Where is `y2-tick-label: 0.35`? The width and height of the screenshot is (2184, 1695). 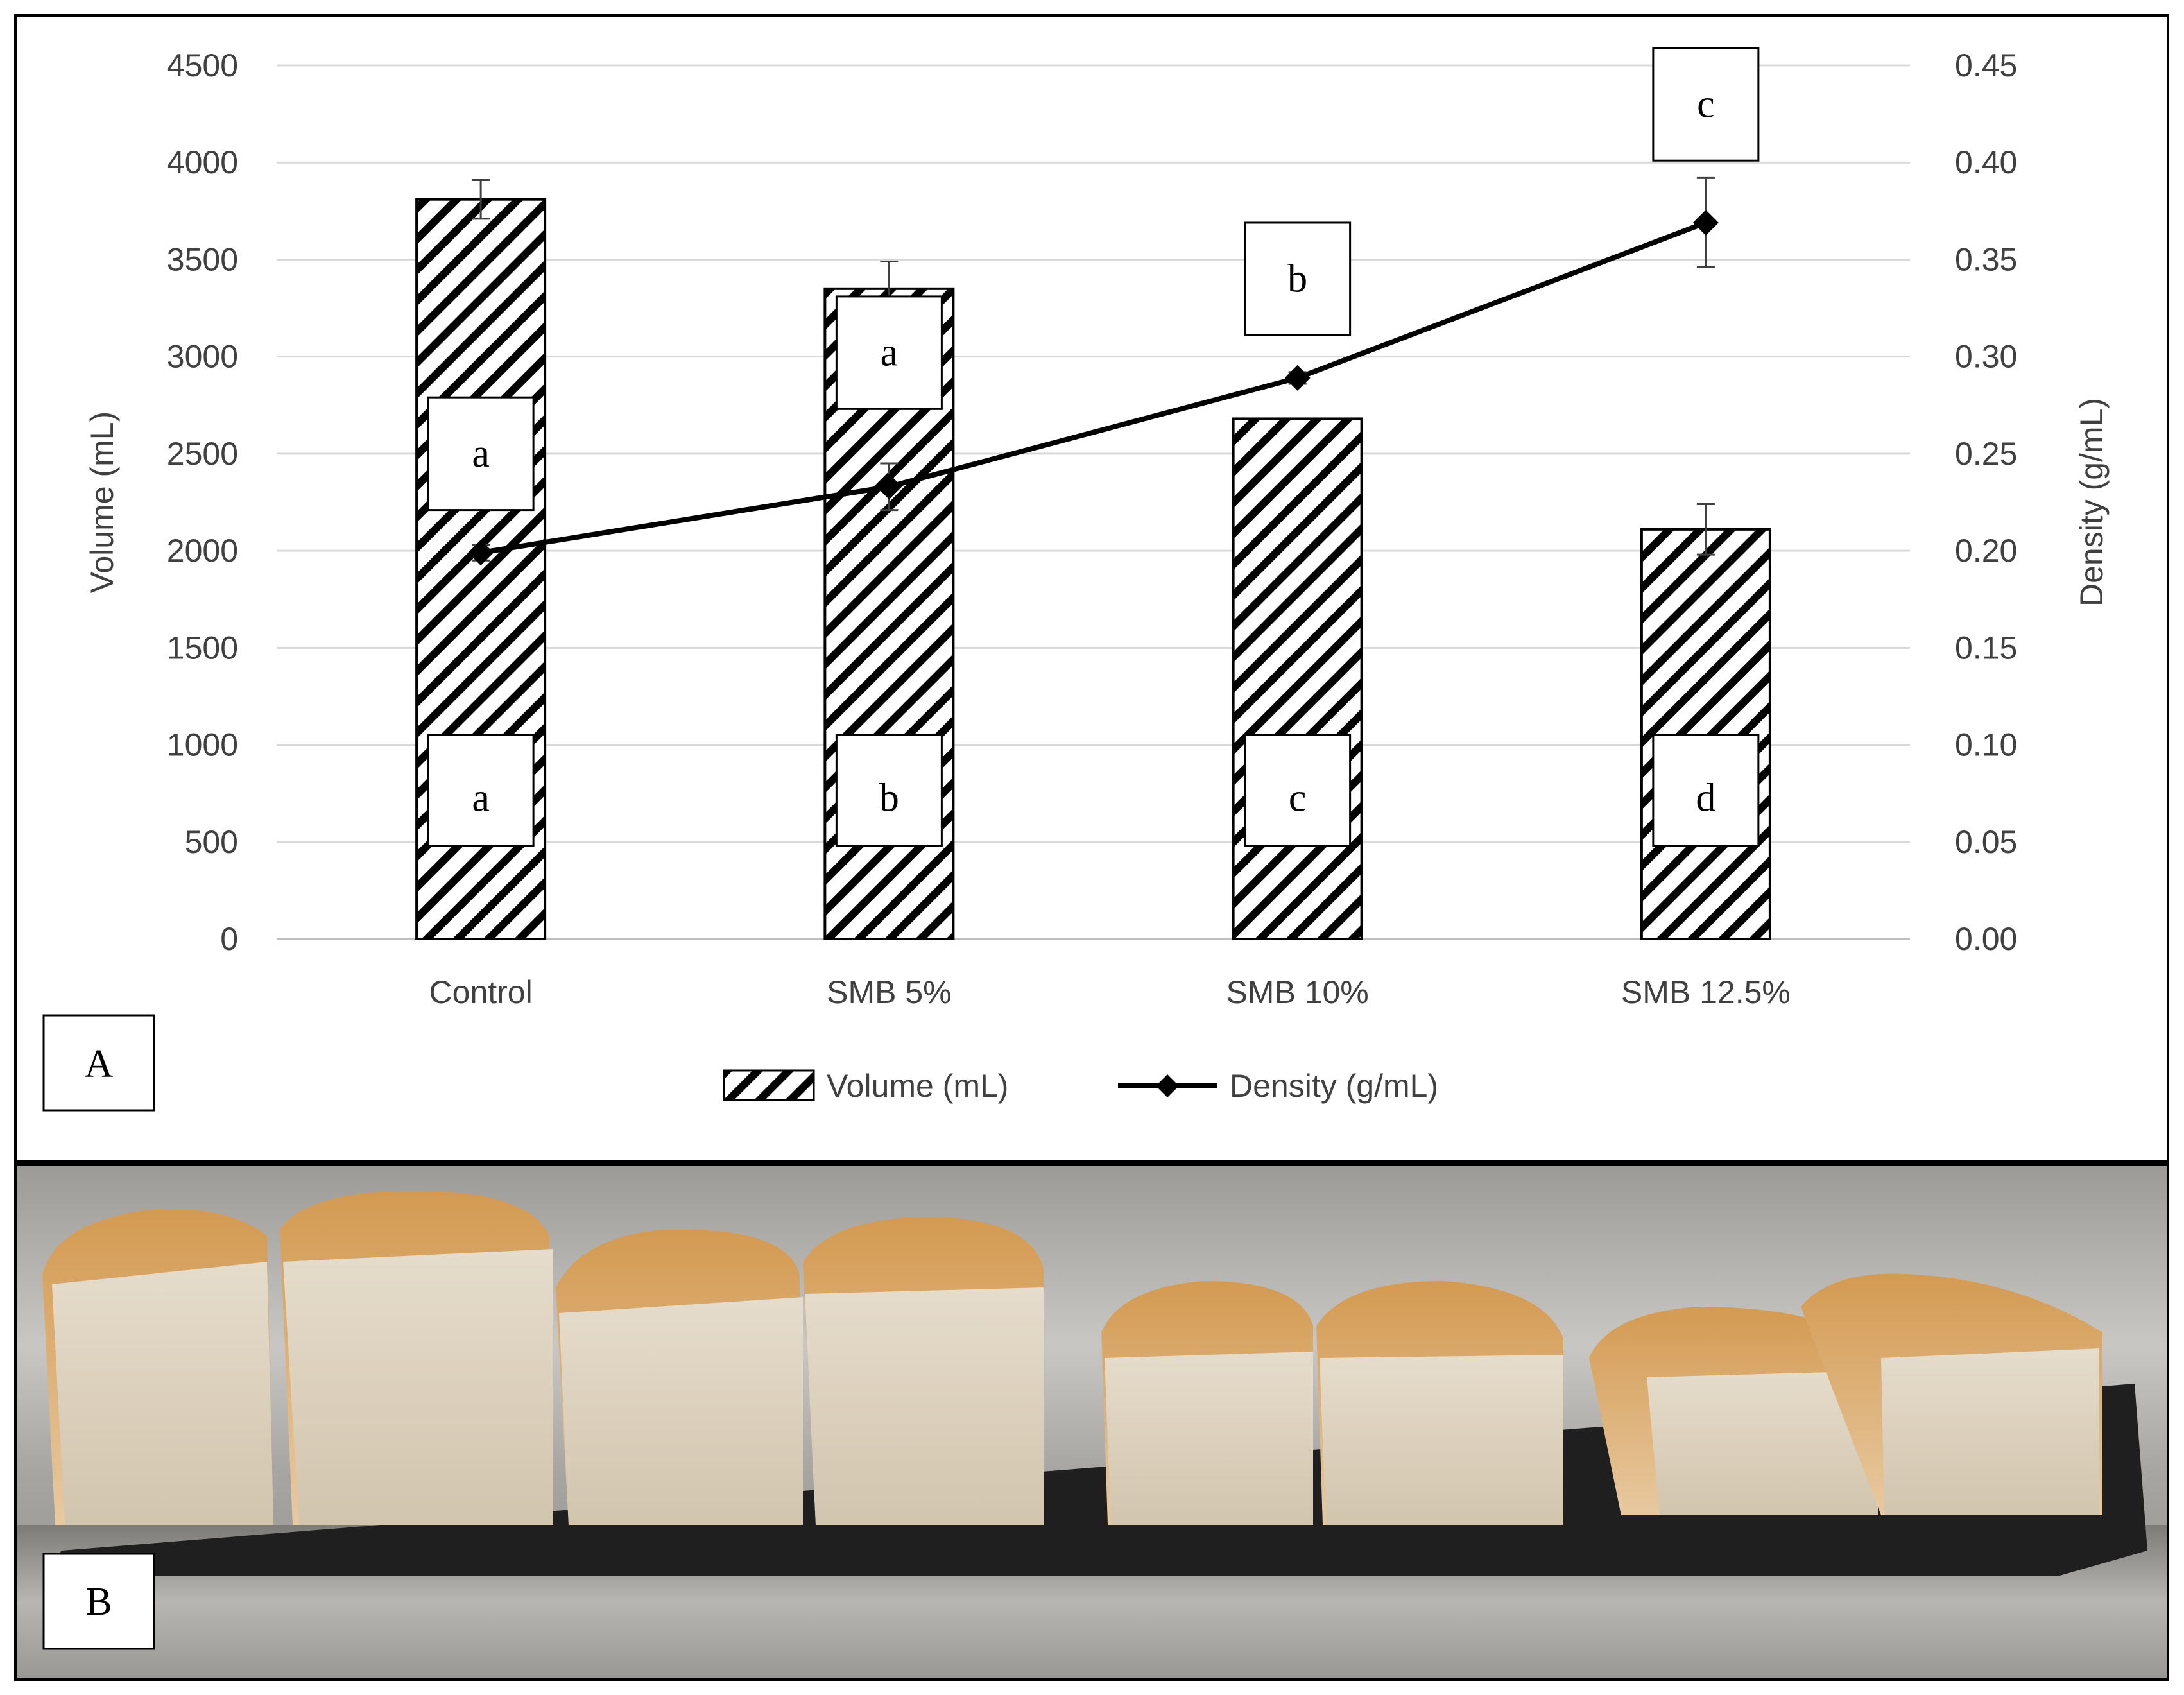 y2-tick-label: 0.35 is located at coordinates (1986, 259).